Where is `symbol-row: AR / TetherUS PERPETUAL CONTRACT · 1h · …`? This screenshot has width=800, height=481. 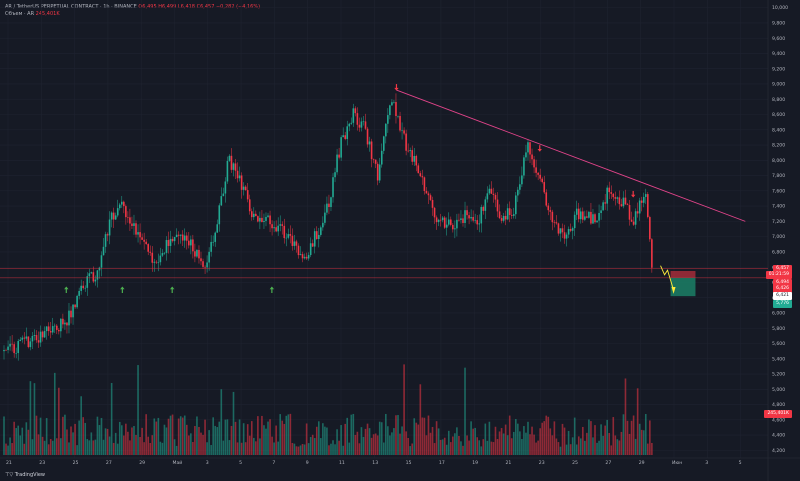 symbol-row: AR / TetherUS PERPETUAL CONTRACT · 1h · … is located at coordinates (132, 7).